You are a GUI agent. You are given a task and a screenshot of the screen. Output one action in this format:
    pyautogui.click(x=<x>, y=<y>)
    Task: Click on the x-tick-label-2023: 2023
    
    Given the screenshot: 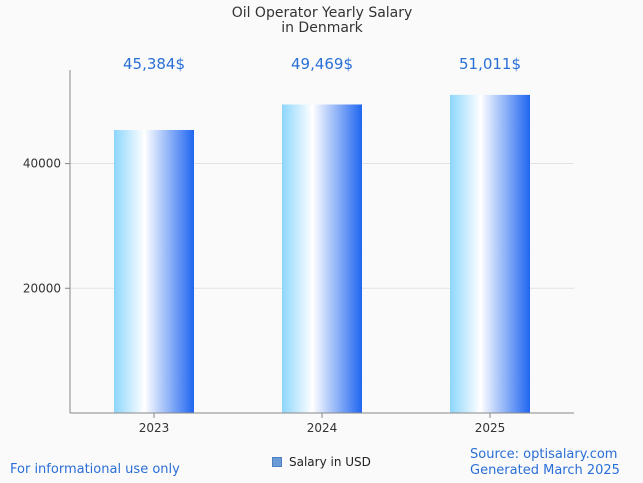 What is the action you would take?
    pyautogui.click(x=154, y=428)
    